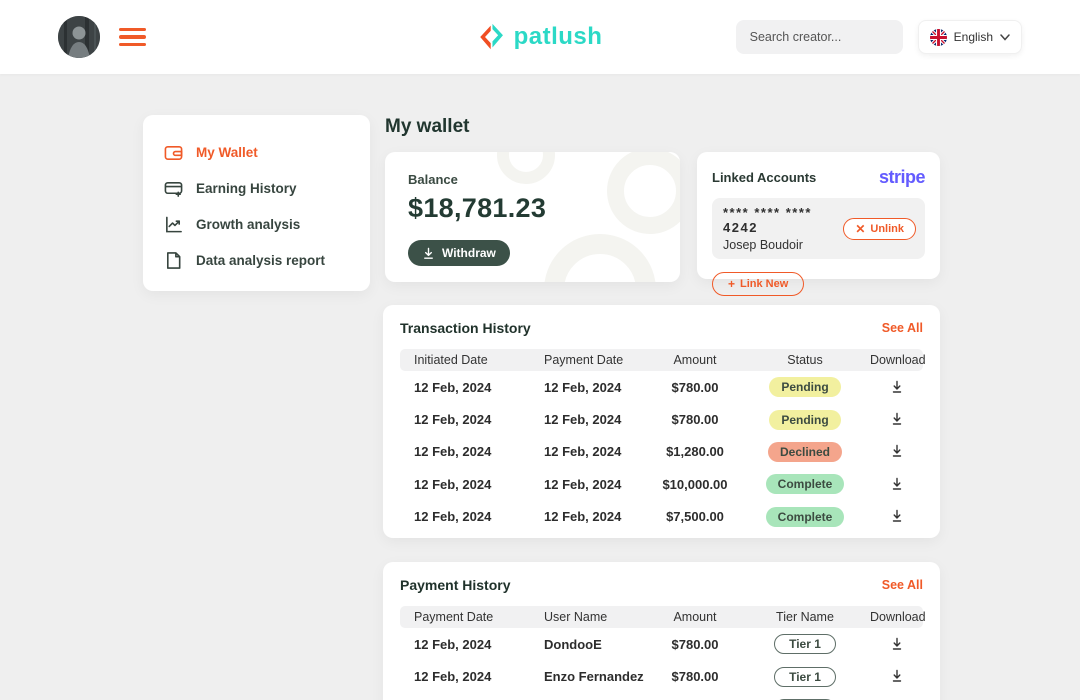  I want to click on logo-text: patlush, so click(558, 36).